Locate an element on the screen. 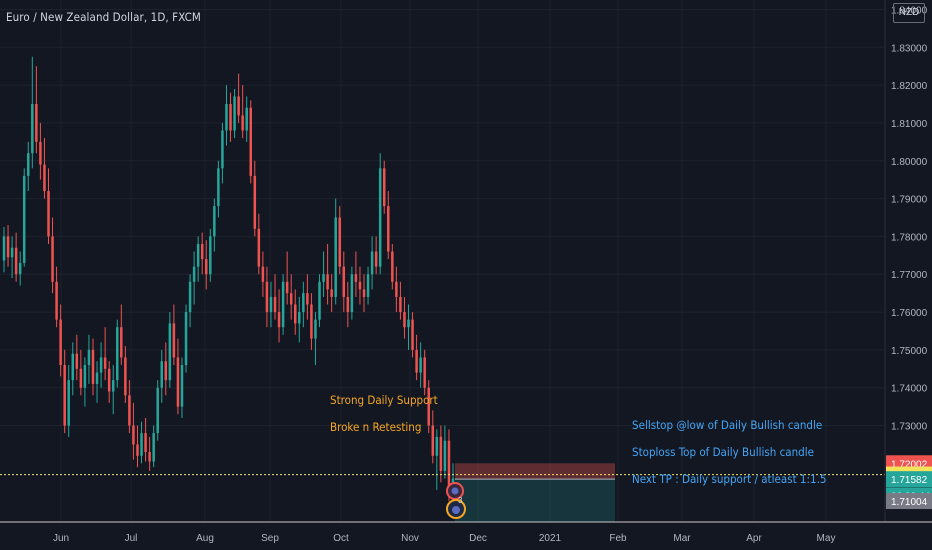  chart-annotation: Strong Daily Support is located at coordinates (384, 400).